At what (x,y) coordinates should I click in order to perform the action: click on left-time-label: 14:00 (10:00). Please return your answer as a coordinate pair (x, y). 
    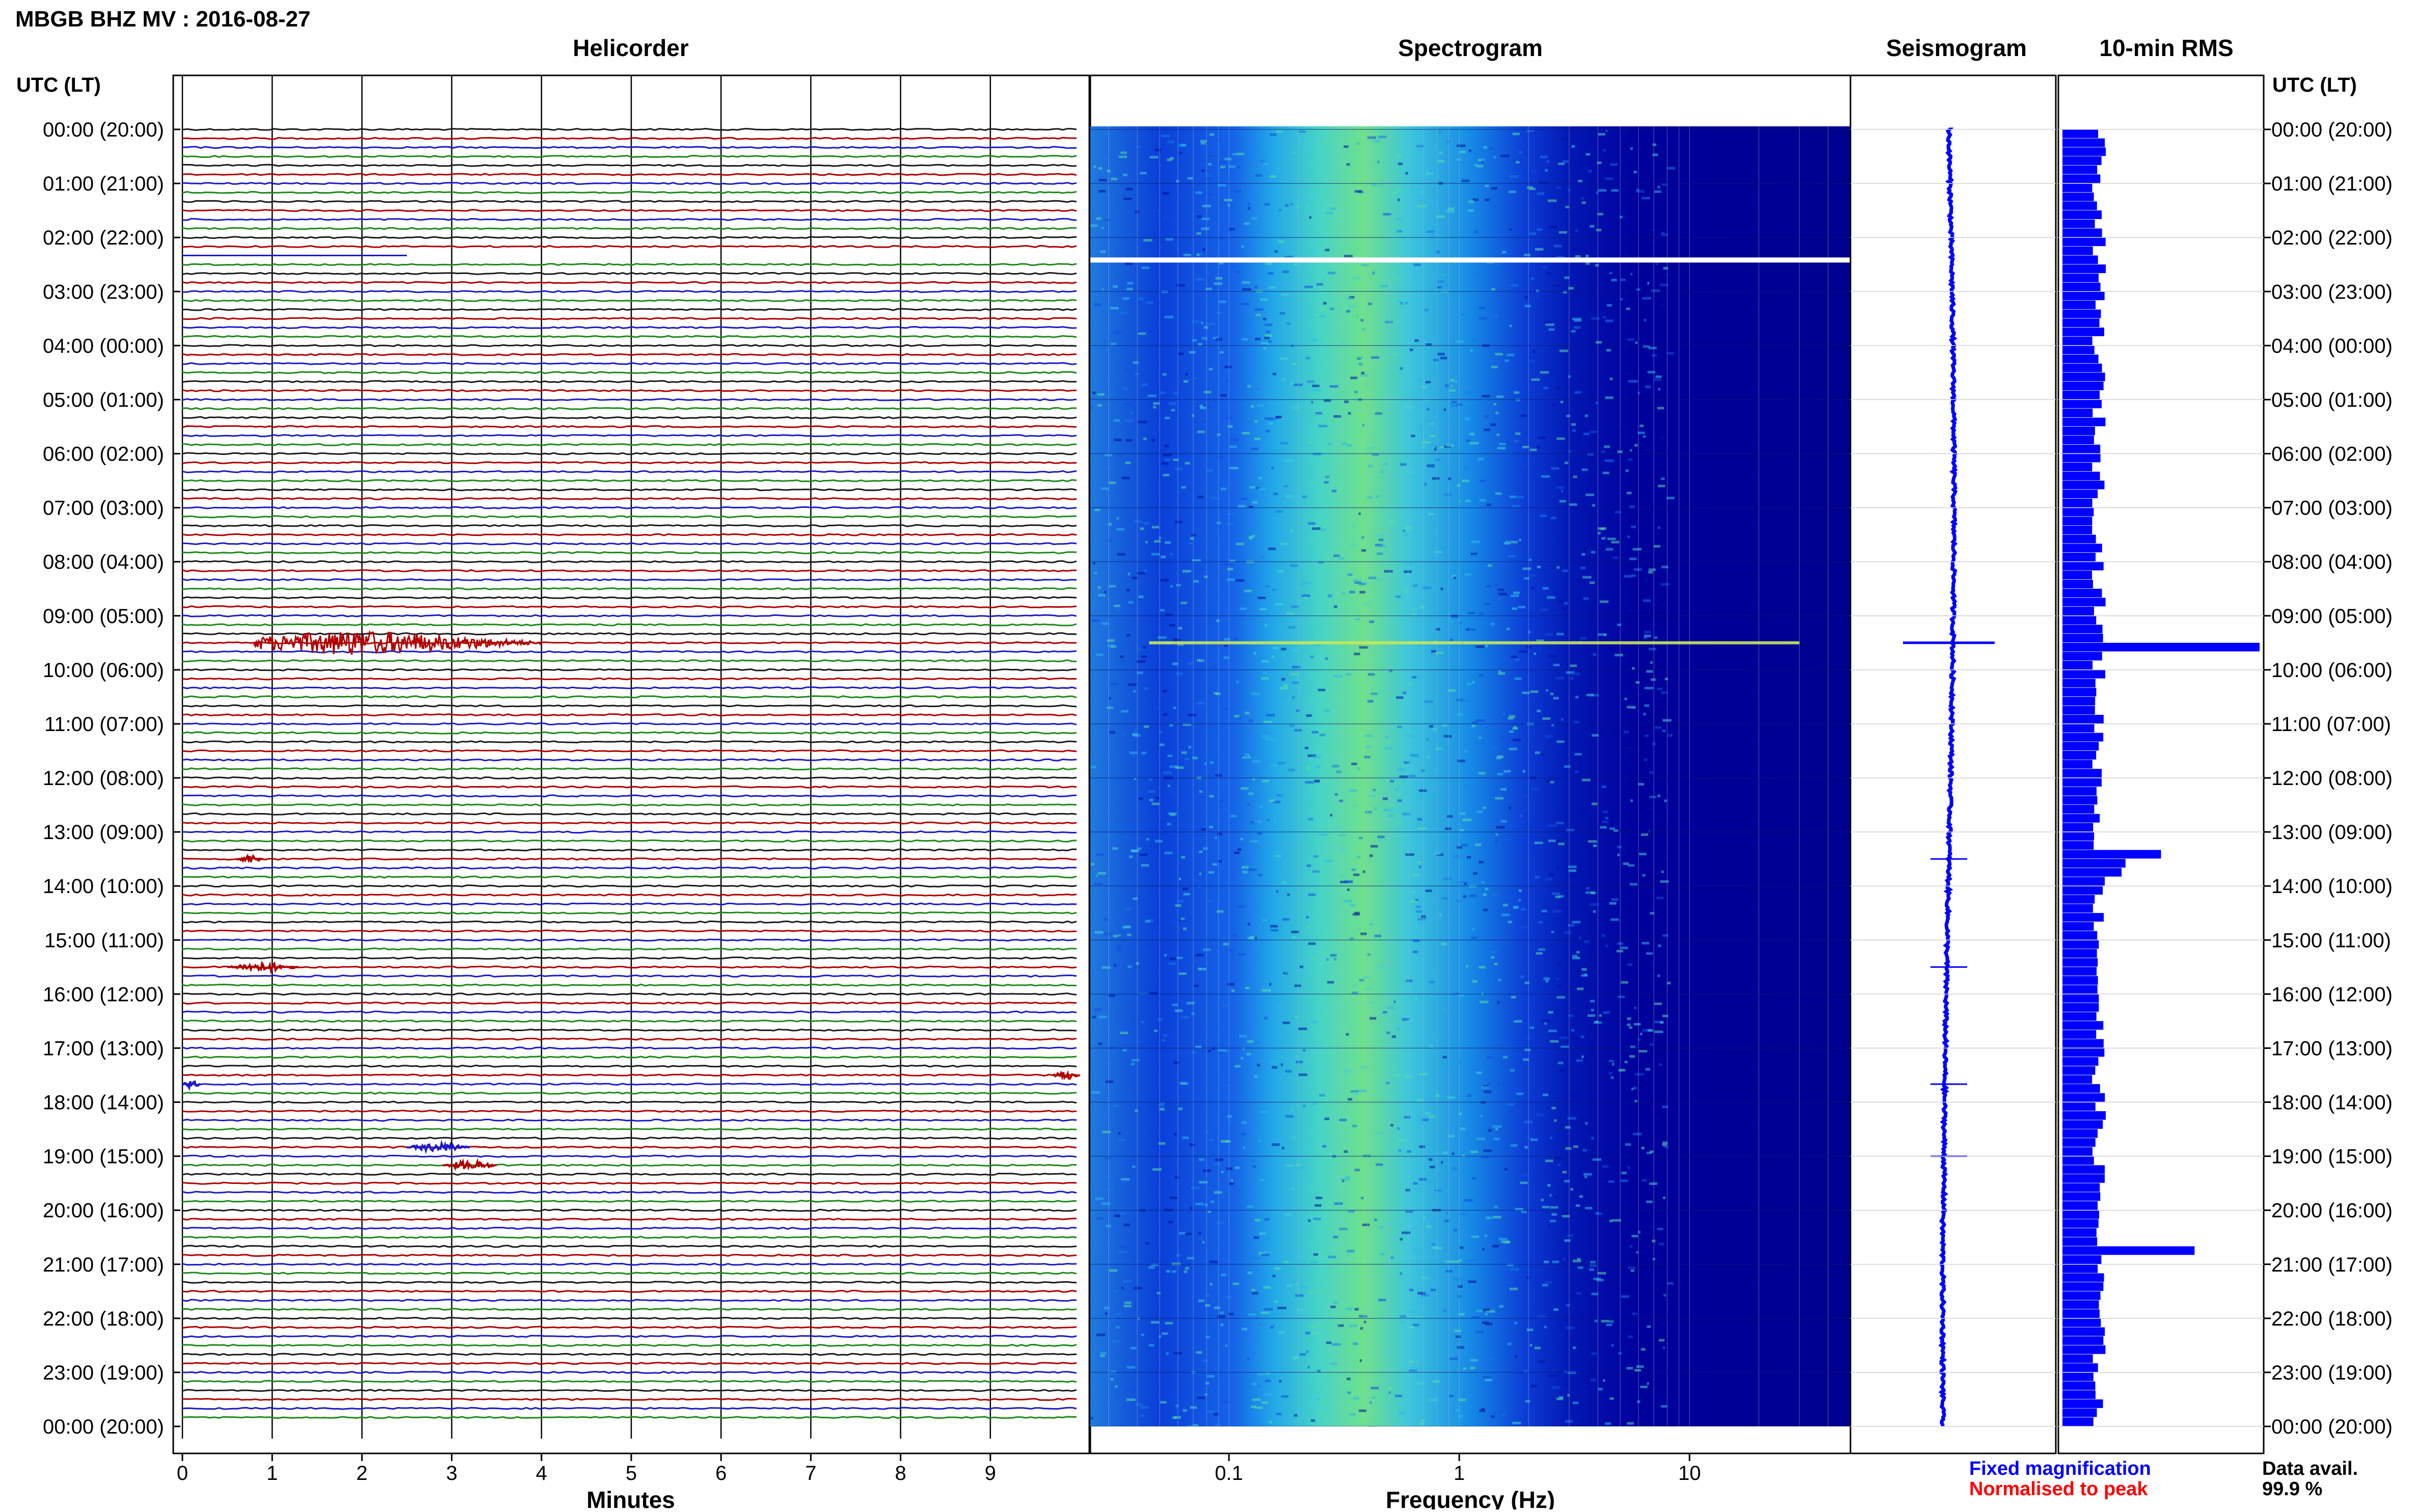
    Looking at the image, I should click on (104, 886).